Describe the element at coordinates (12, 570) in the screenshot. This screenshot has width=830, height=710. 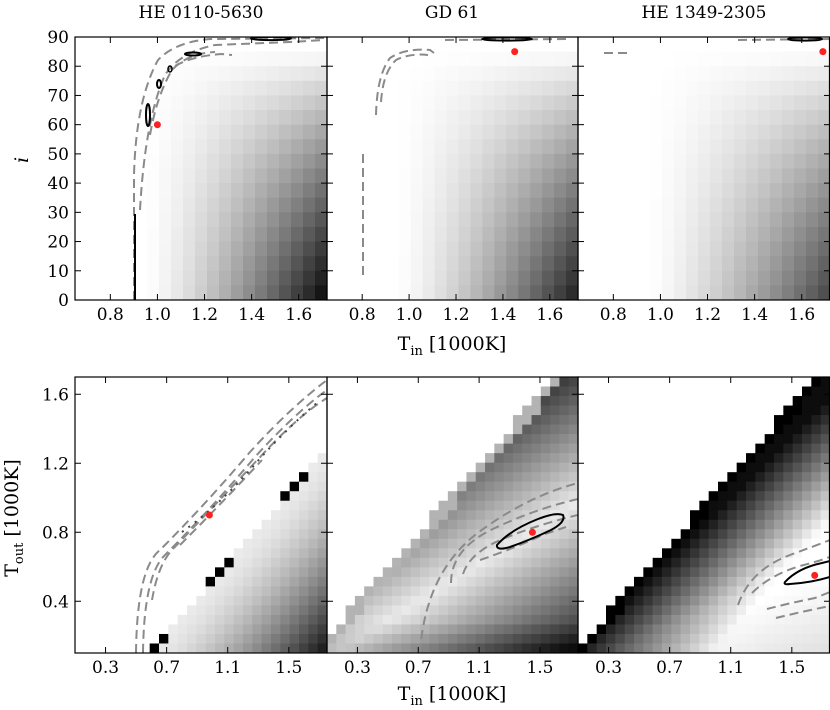
I see `bottom-y-label-main: T` at that location.